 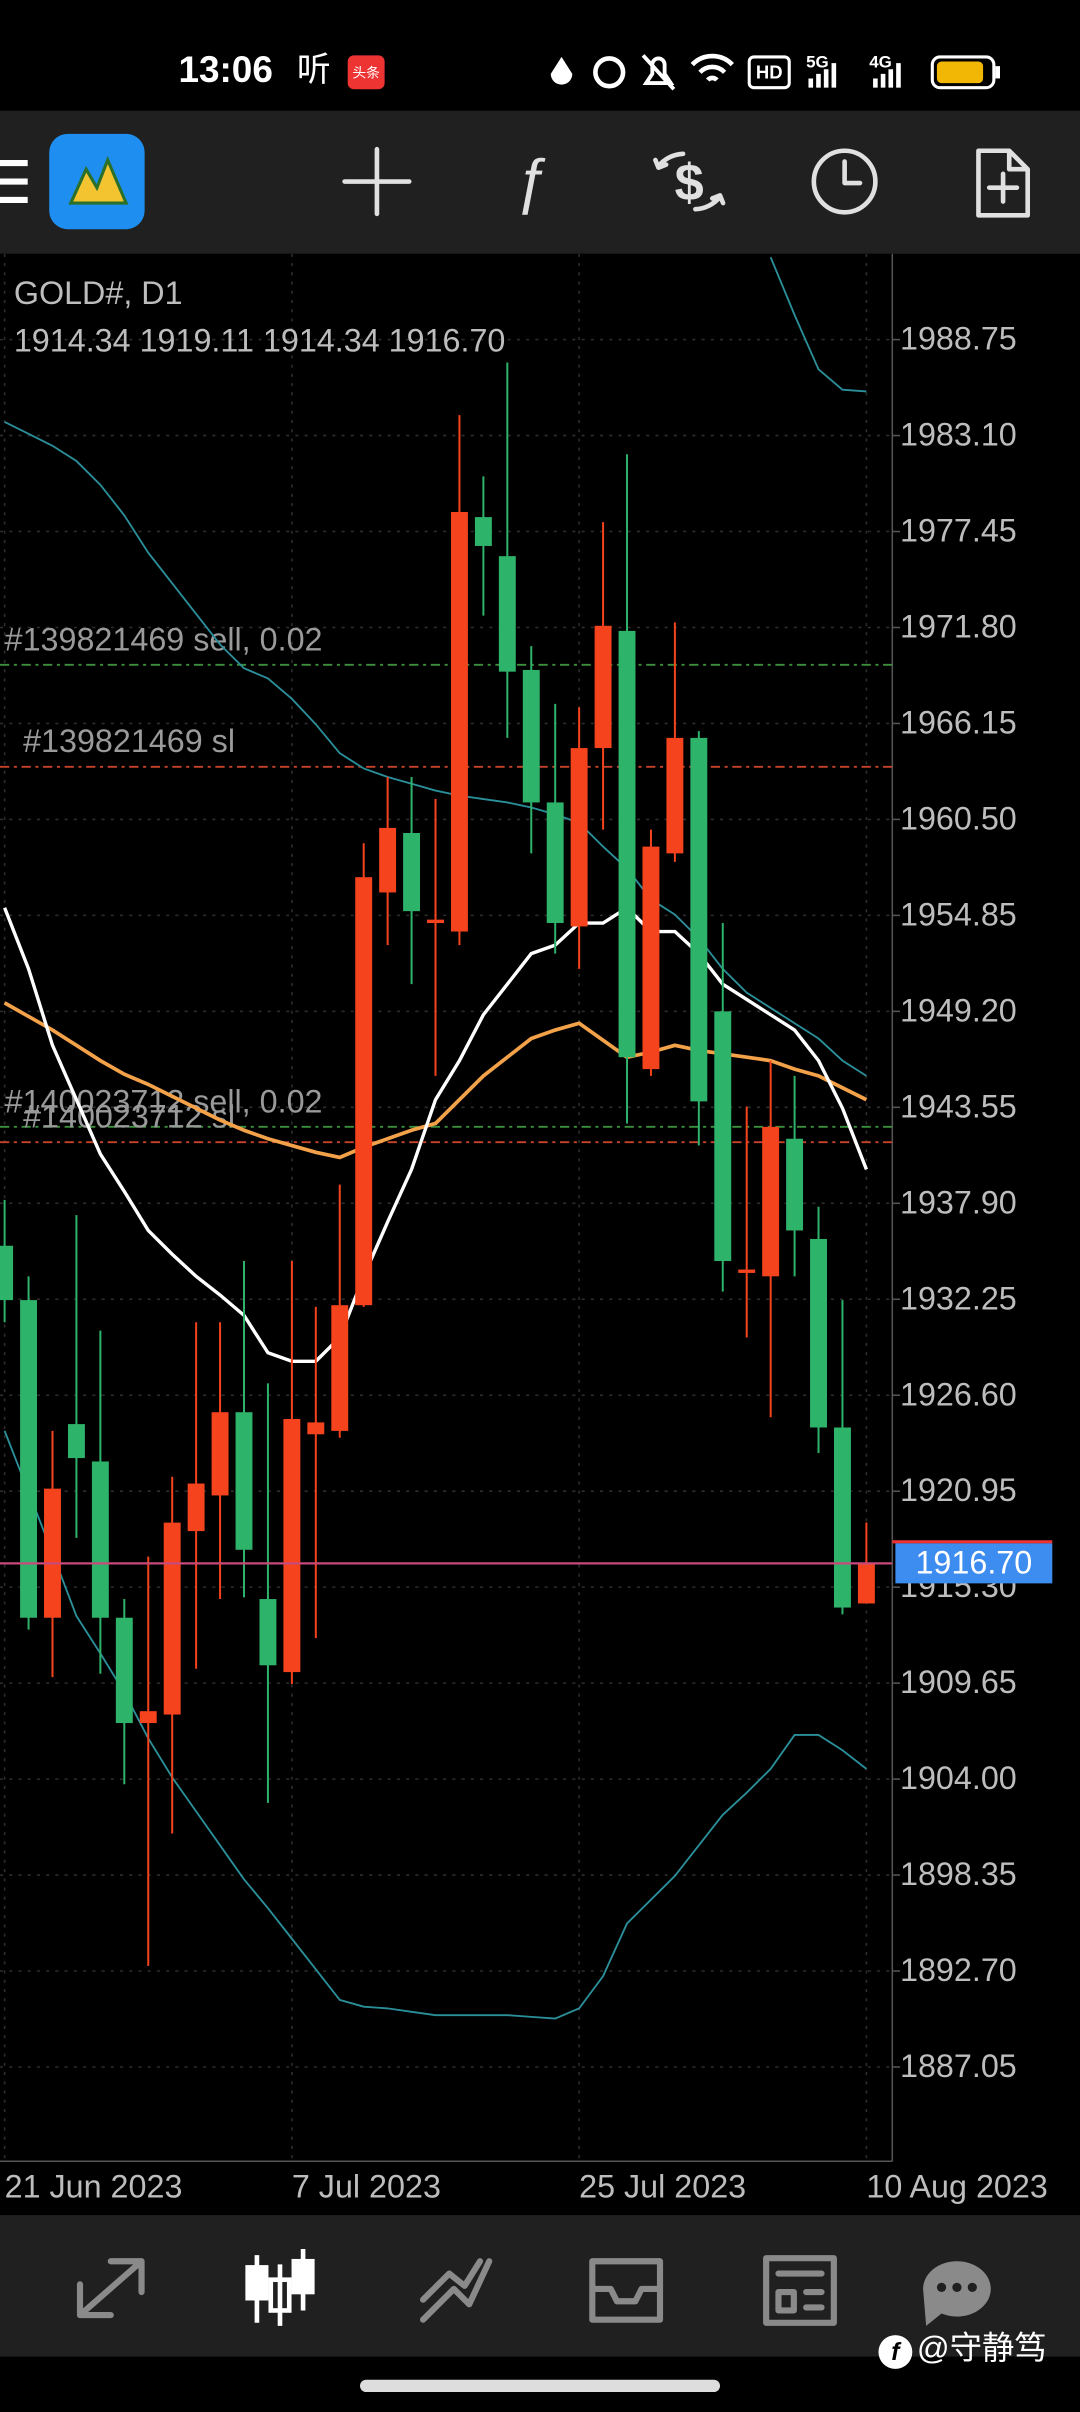 I want to click on bottom-nav, so click(x=540, y=2286).